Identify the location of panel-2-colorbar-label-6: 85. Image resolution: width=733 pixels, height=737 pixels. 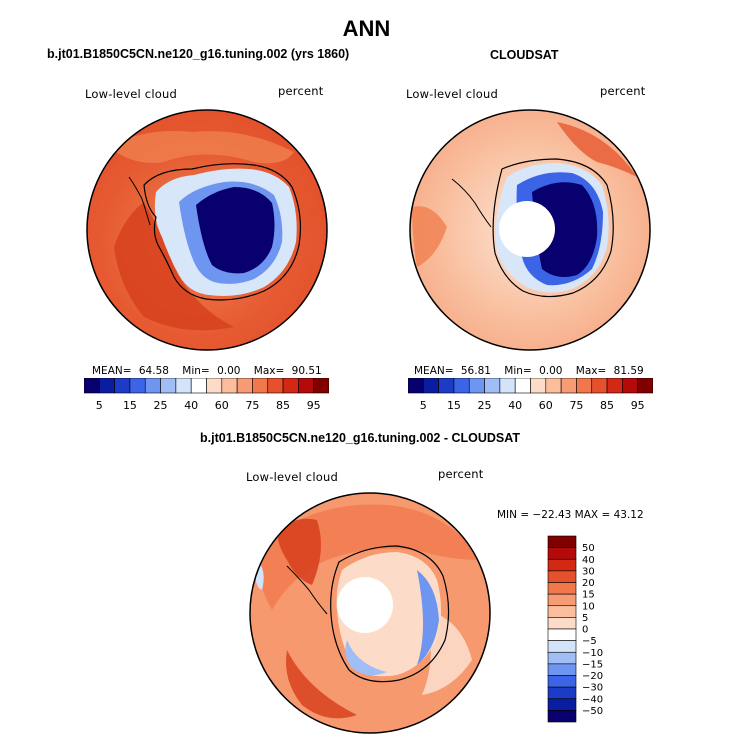
(607, 405).